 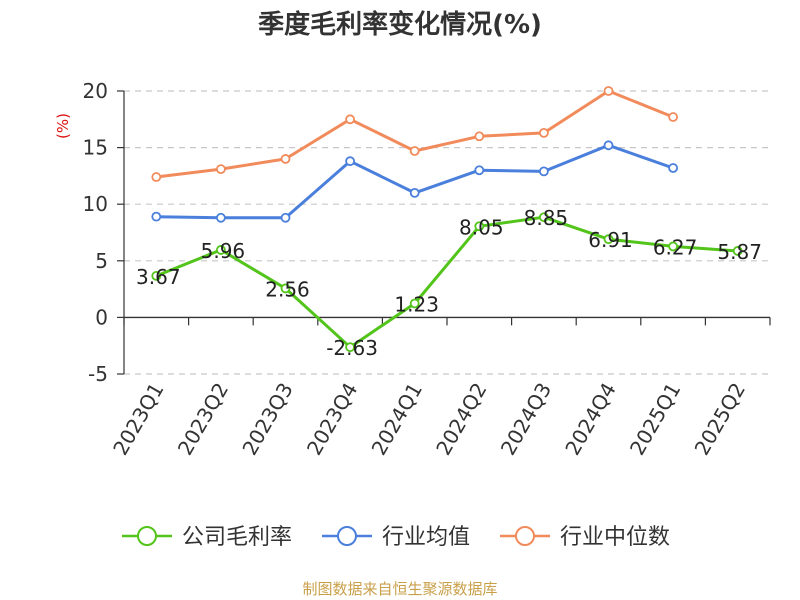 I want to click on legend-item-1: 行业均值, so click(x=396, y=537).